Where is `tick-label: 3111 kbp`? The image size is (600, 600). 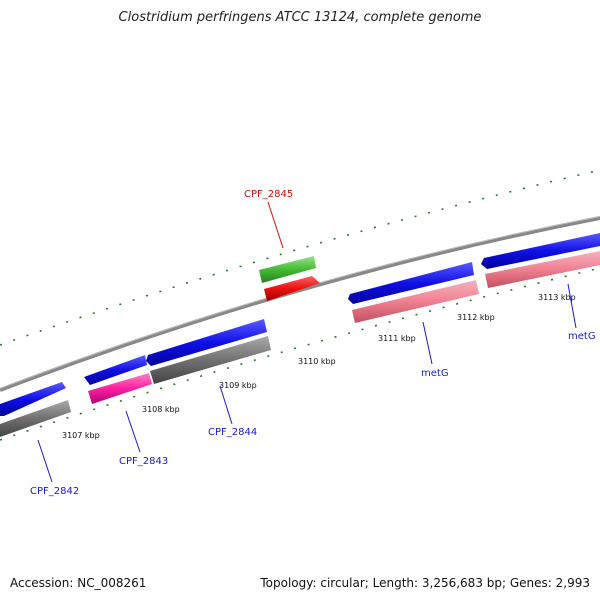
tick-label: 3111 kbp is located at coordinates (397, 338).